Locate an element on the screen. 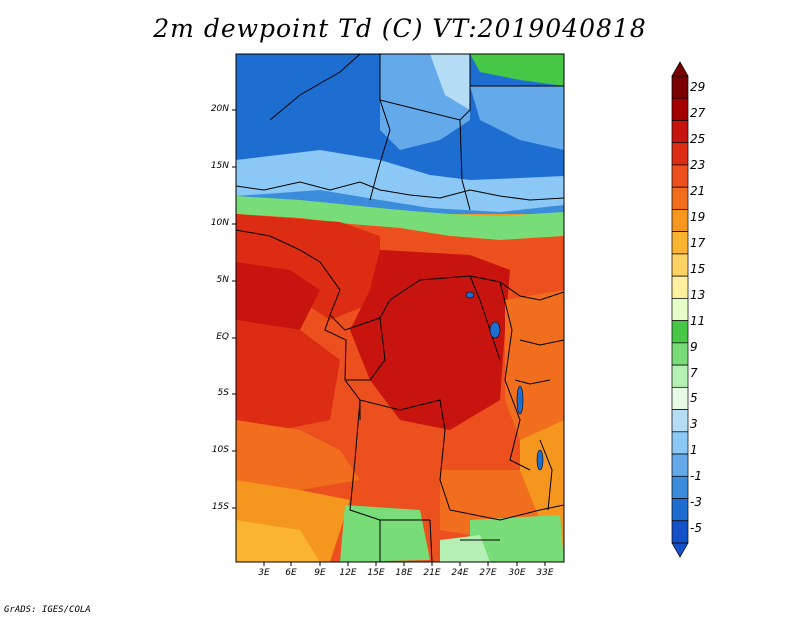 This screenshot has width=800, height=618. x-label-15e: 15E is located at coordinates (376, 573).